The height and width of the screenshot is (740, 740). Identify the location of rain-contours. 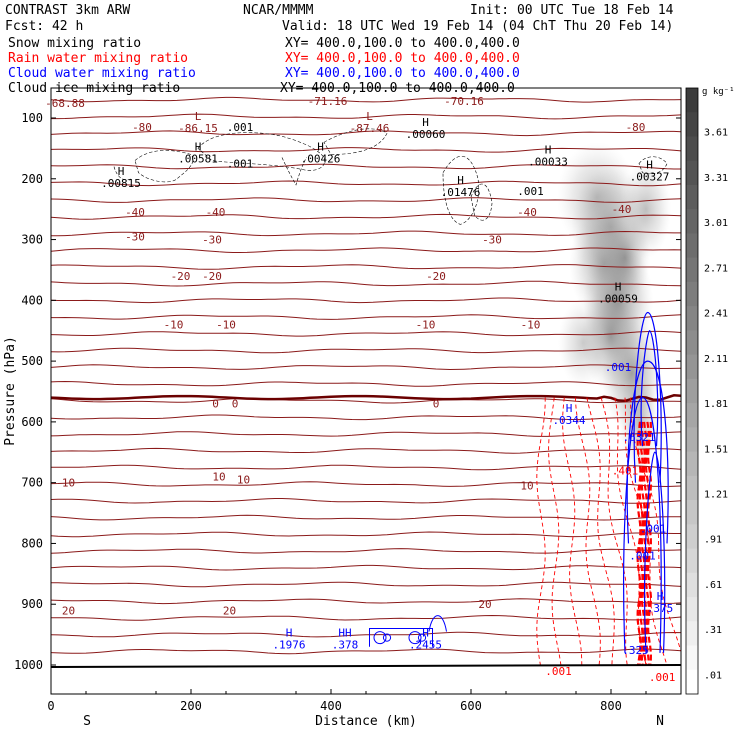
(608, 531).